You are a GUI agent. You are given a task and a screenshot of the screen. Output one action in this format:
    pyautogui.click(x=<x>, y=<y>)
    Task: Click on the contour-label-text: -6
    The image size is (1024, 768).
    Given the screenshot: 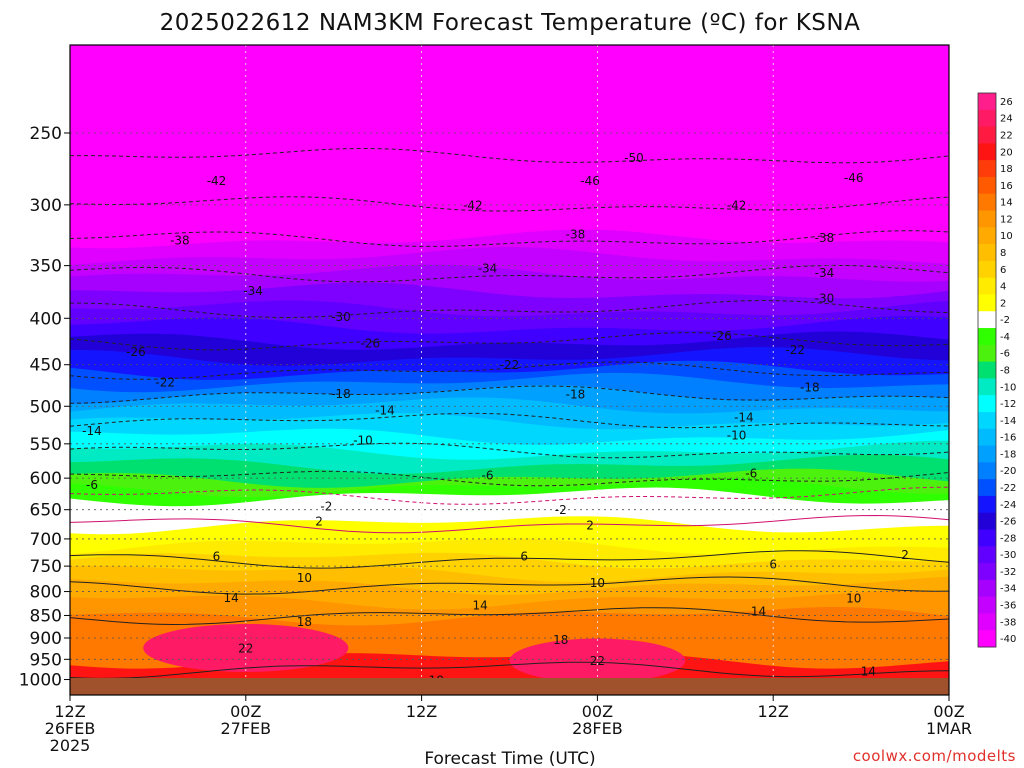 What is the action you would take?
    pyautogui.click(x=488, y=475)
    